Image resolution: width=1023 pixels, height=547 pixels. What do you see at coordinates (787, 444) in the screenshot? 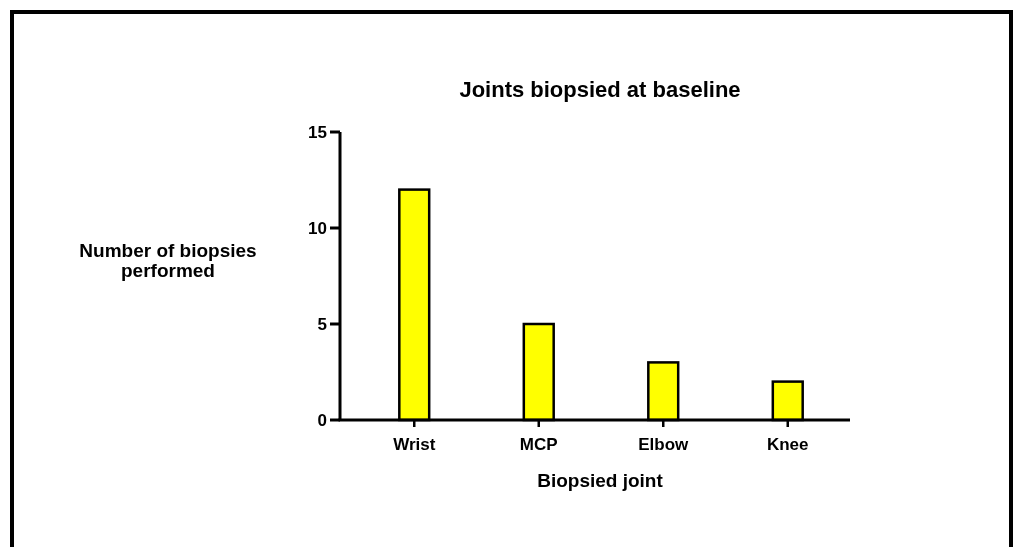
I see `x-tick-label: Knee` at bounding box center [787, 444].